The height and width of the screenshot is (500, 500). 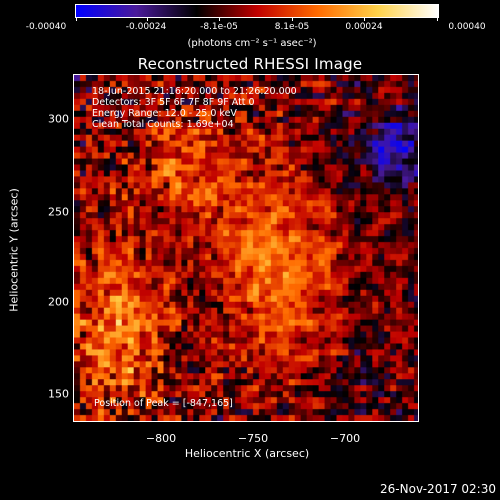 What do you see at coordinates (253, 438) in the screenshot?
I see `x-tick-label: −750` at bounding box center [253, 438].